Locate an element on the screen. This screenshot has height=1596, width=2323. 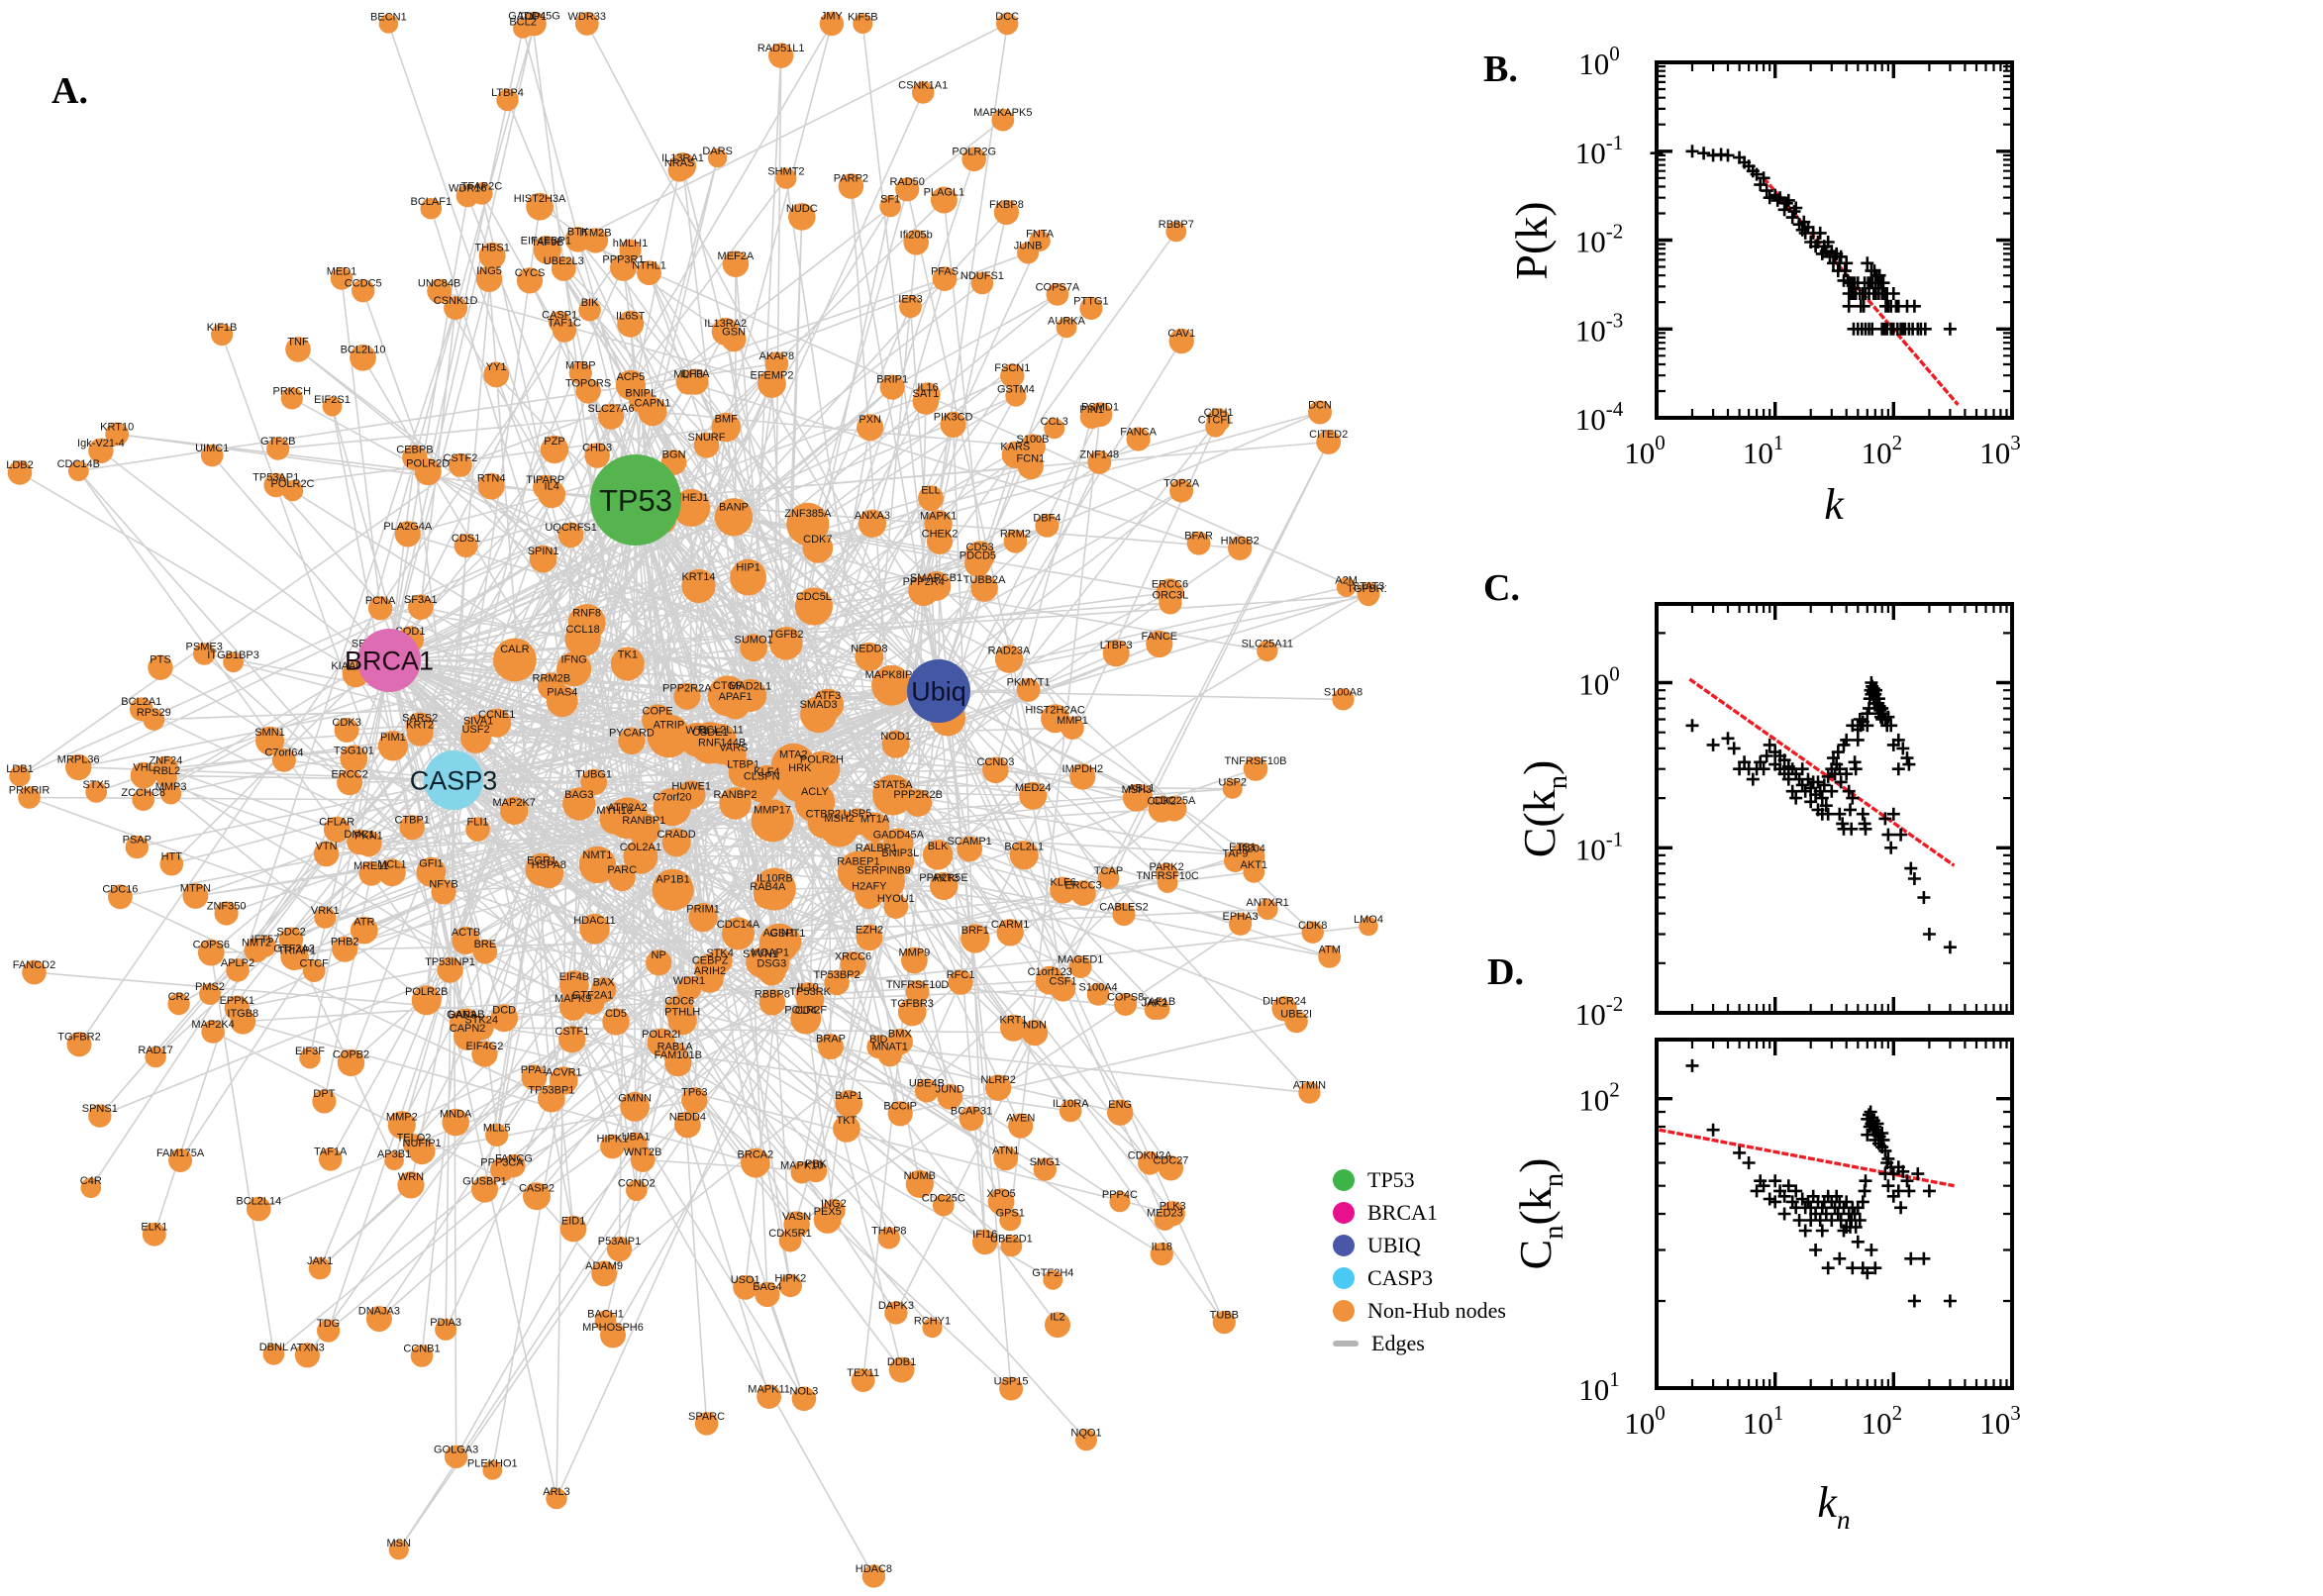
node-label: MAP2K4 is located at coordinates (212, 1025).